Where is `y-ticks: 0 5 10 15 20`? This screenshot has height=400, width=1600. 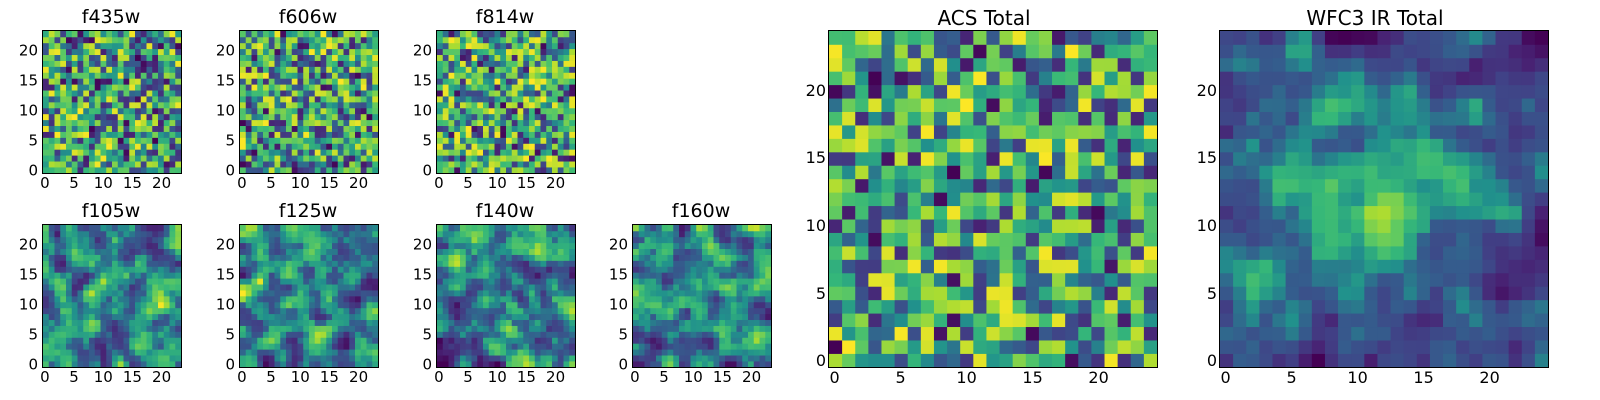
y-ticks: 0 5 10 15 20 is located at coordinates (418, 298).